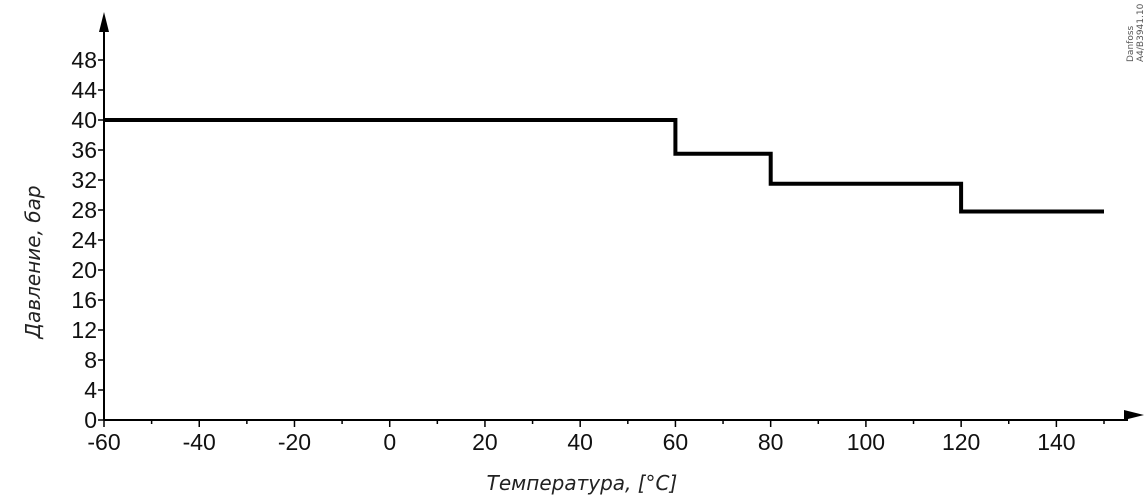  I want to click on watermark-brand: Danfoss, so click(1131, 43).